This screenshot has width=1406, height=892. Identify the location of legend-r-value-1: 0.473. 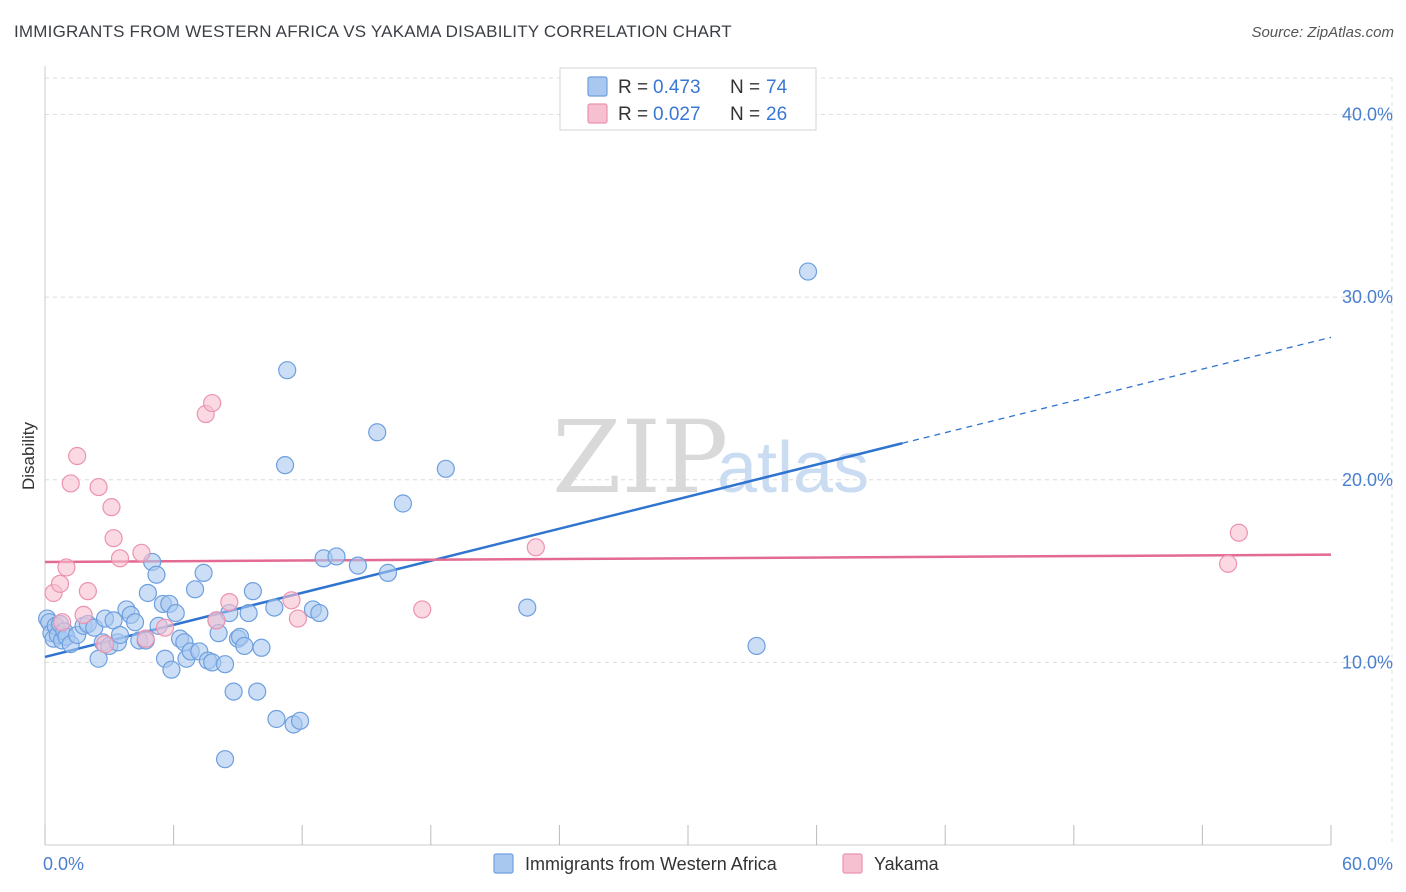
(677, 87).